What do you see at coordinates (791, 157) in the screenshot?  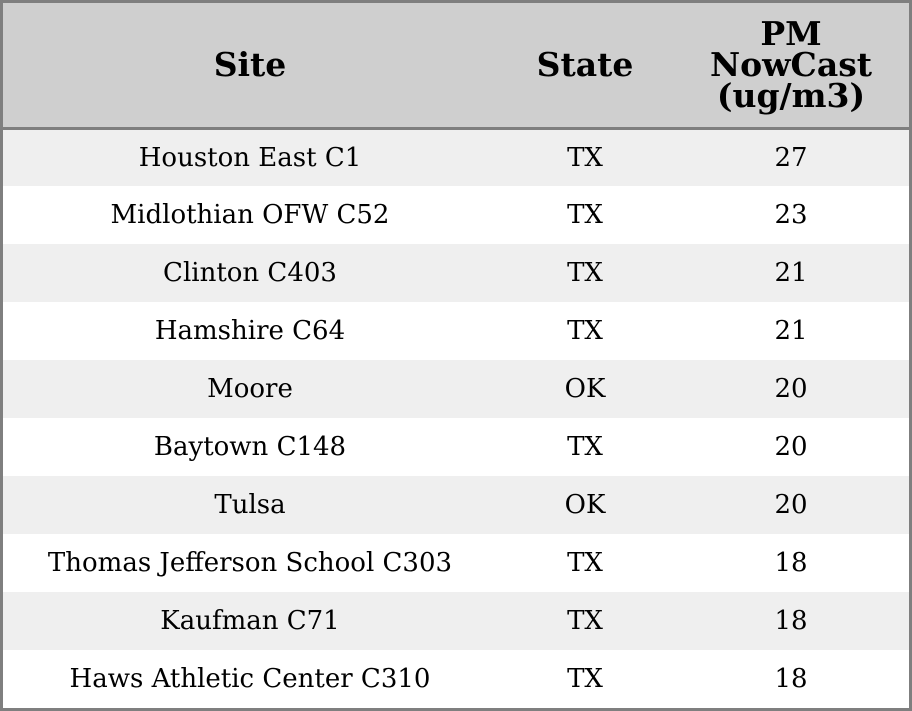 I see `cell-pm: 27` at bounding box center [791, 157].